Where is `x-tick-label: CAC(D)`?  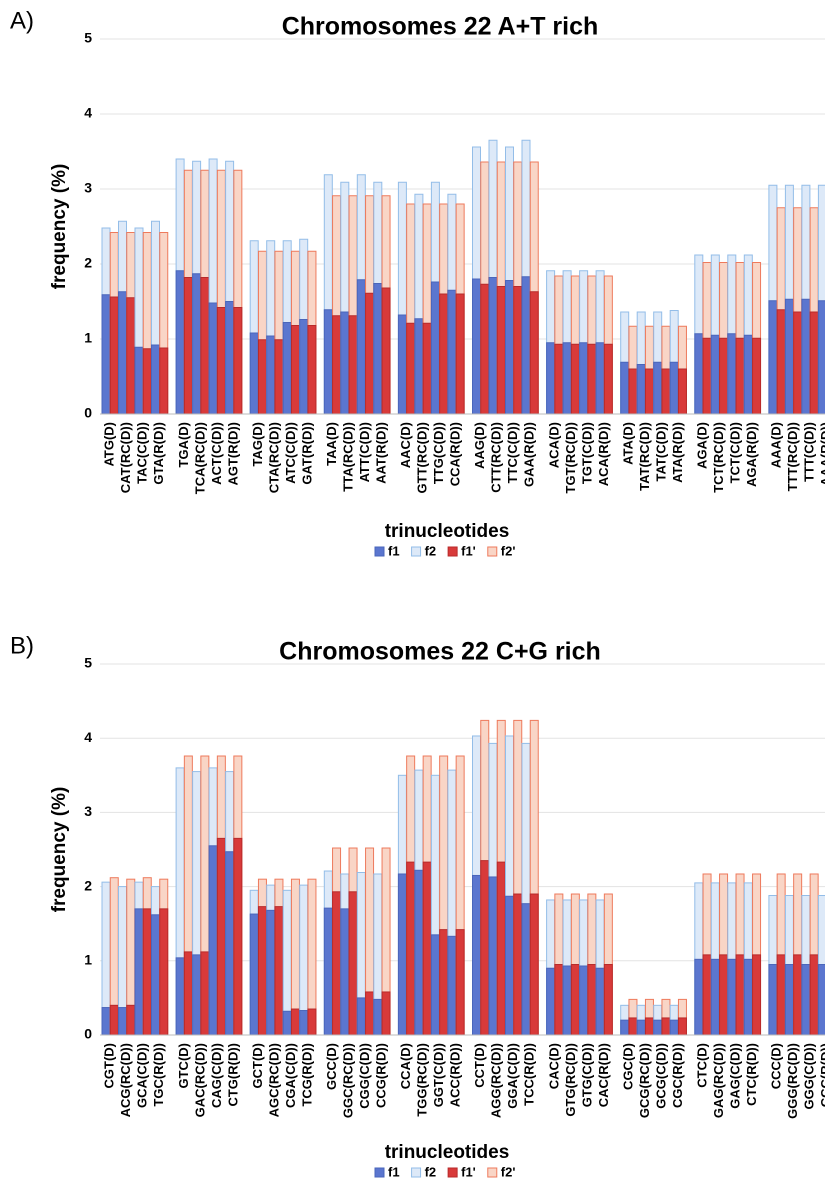
x-tick-label: CAC(D) is located at coordinates (553, 1066).